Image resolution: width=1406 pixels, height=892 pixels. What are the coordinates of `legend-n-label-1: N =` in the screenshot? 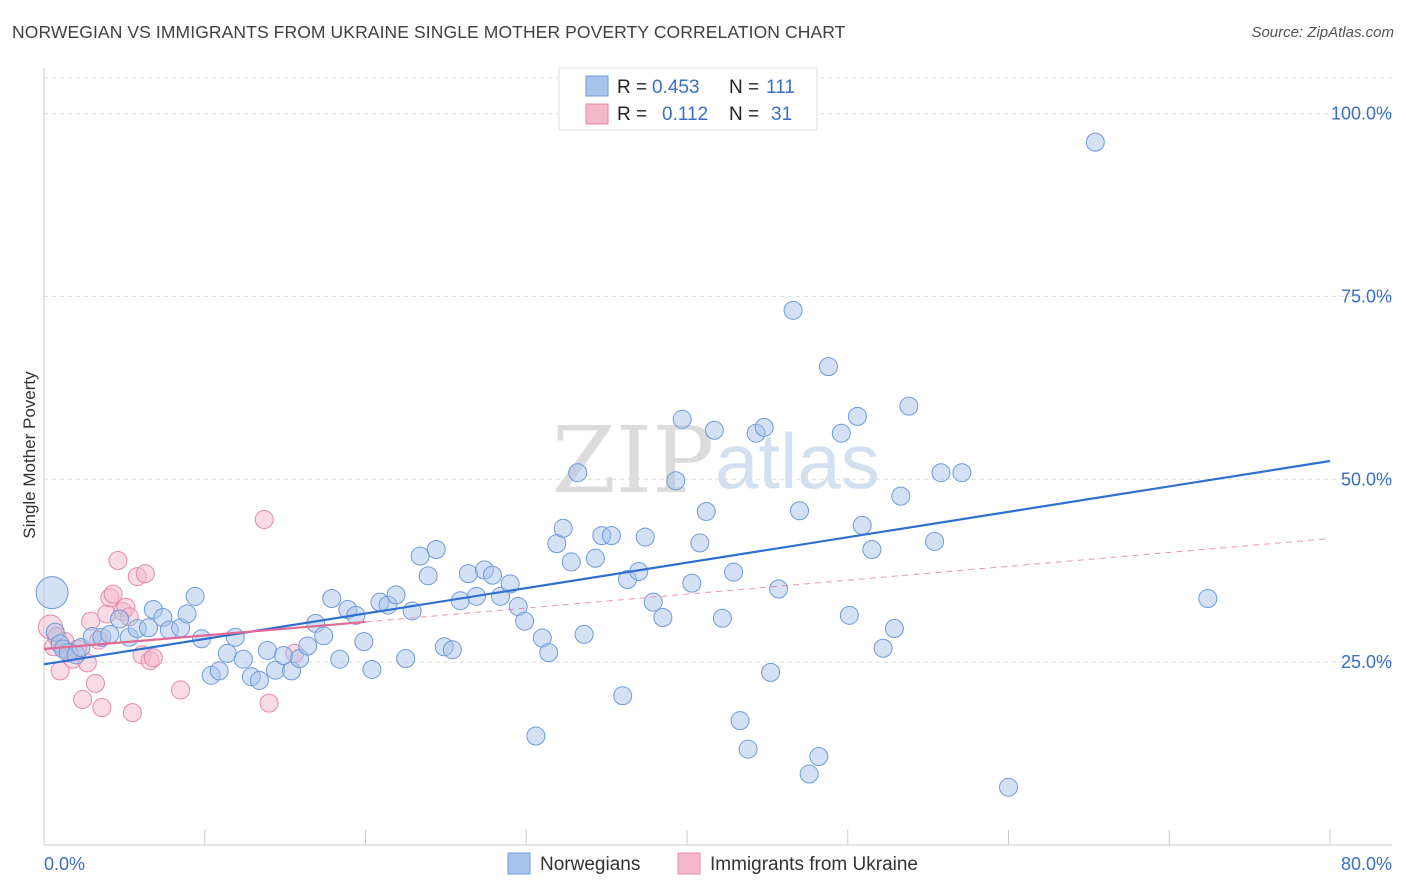 It's located at (744, 87).